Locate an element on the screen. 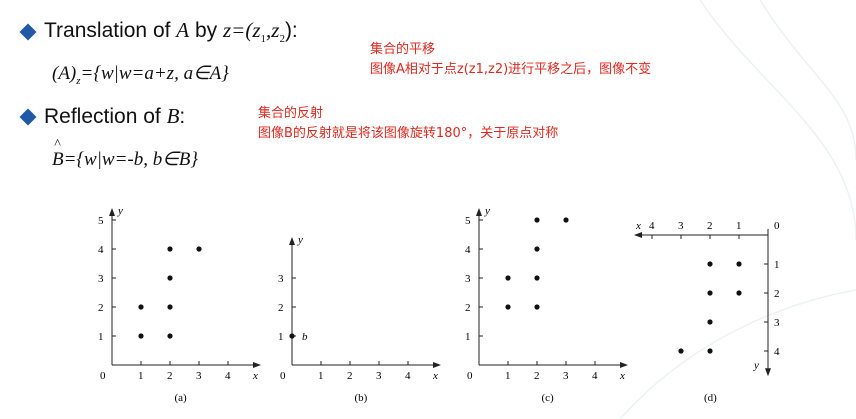 This screenshot has width=856, height=419. chart-a: 0 1 2 3 4 1 2 3 4 5 y x (a) is located at coordinates (174, 310).